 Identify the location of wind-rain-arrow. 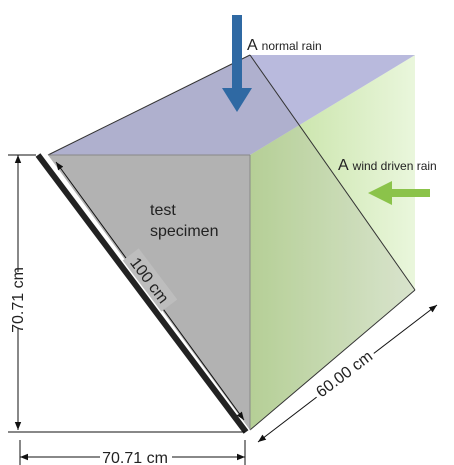
(399, 193).